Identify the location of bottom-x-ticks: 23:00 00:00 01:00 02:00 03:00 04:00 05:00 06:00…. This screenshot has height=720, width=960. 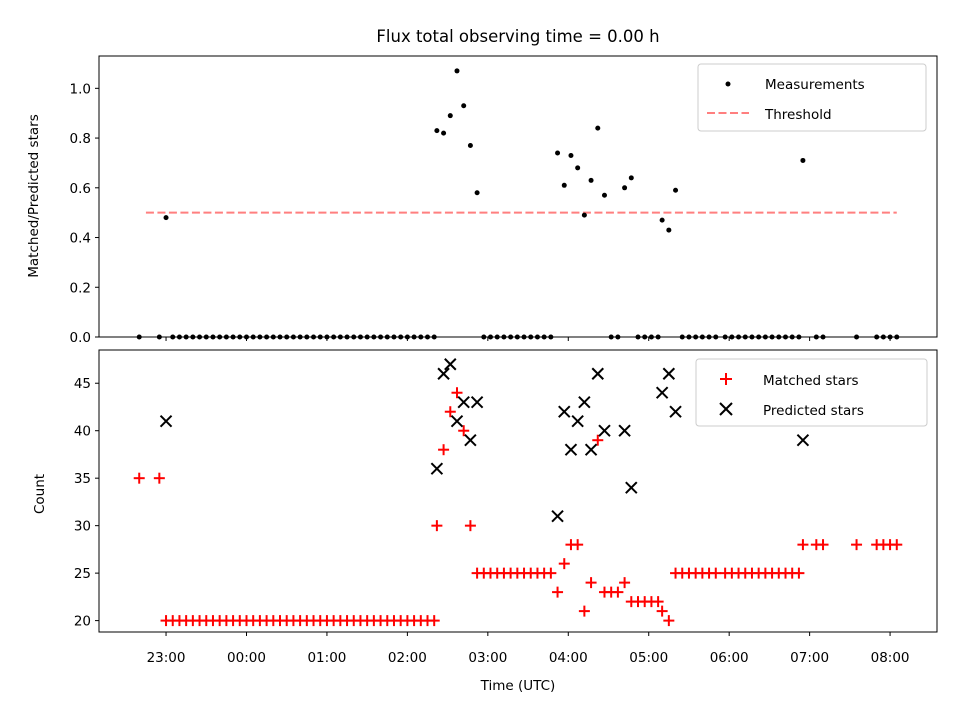
(528, 649).